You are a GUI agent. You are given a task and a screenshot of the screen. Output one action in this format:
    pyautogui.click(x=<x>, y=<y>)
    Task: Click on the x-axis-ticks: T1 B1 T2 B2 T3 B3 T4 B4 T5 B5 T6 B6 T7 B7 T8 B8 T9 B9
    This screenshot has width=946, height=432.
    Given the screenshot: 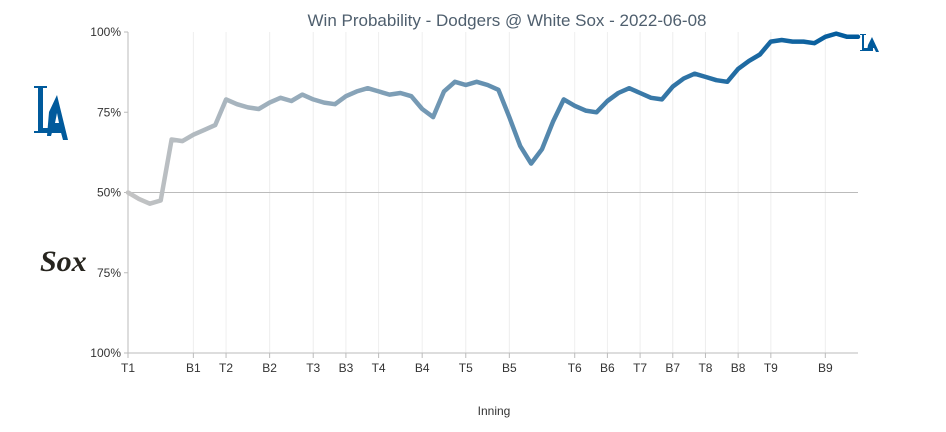 What is the action you would take?
    pyautogui.click(x=477, y=364)
    